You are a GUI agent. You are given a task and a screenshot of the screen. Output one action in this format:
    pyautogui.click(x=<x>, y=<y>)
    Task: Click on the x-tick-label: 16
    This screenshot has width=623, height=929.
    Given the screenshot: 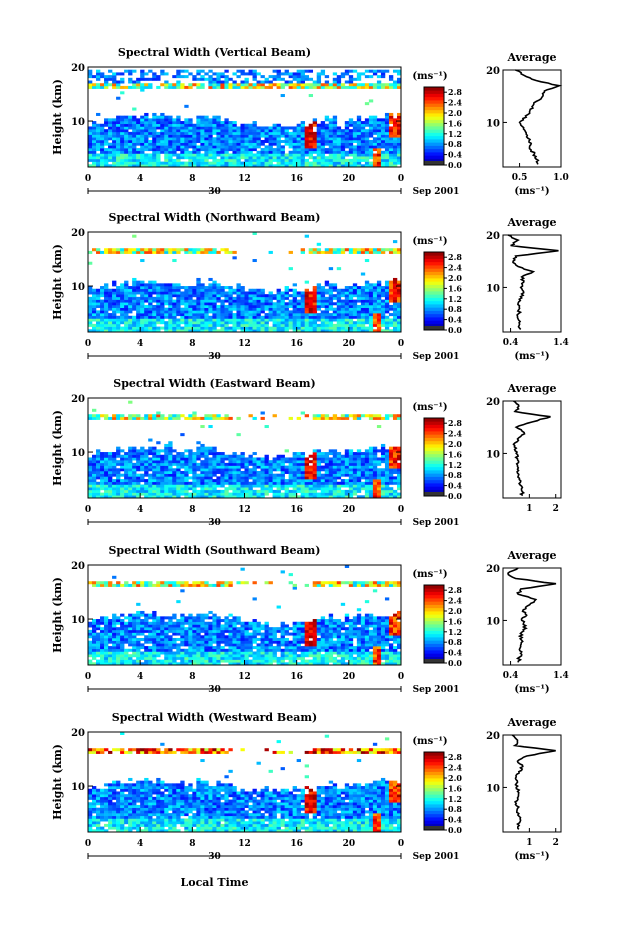 What is the action you would take?
    pyautogui.click(x=296, y=510)
    